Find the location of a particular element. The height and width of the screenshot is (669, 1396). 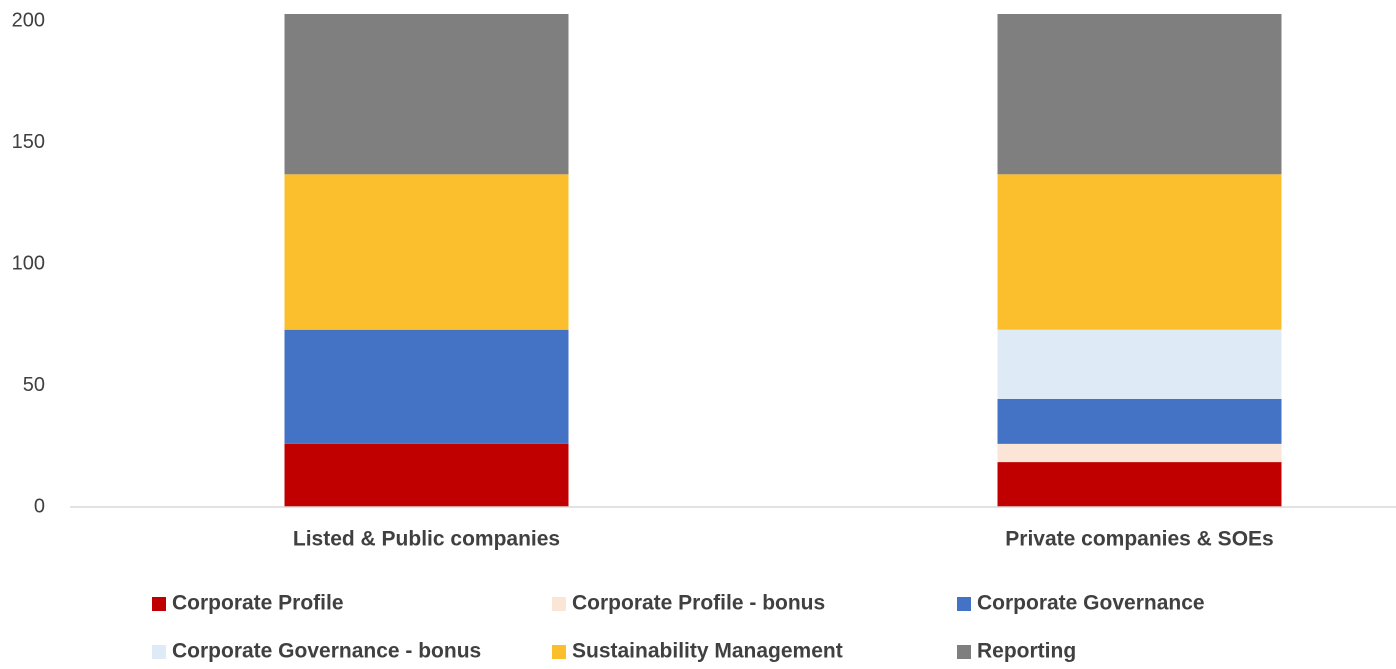

y-tick-label: 200 is located at coordinates (28, 21).